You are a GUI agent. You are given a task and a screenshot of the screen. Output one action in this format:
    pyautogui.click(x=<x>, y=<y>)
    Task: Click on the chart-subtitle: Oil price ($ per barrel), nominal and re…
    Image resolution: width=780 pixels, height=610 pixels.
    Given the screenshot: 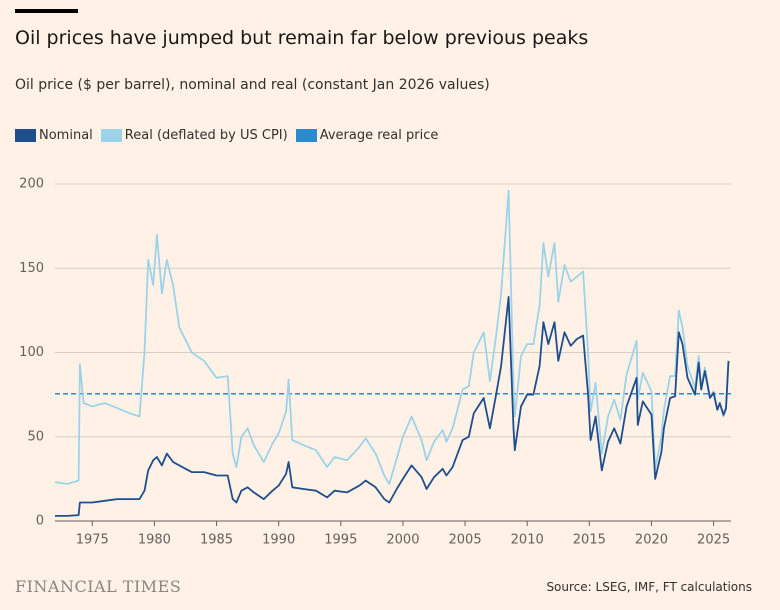 What is the action you would take?
    pyautogui.click(x=252, y=85)
    